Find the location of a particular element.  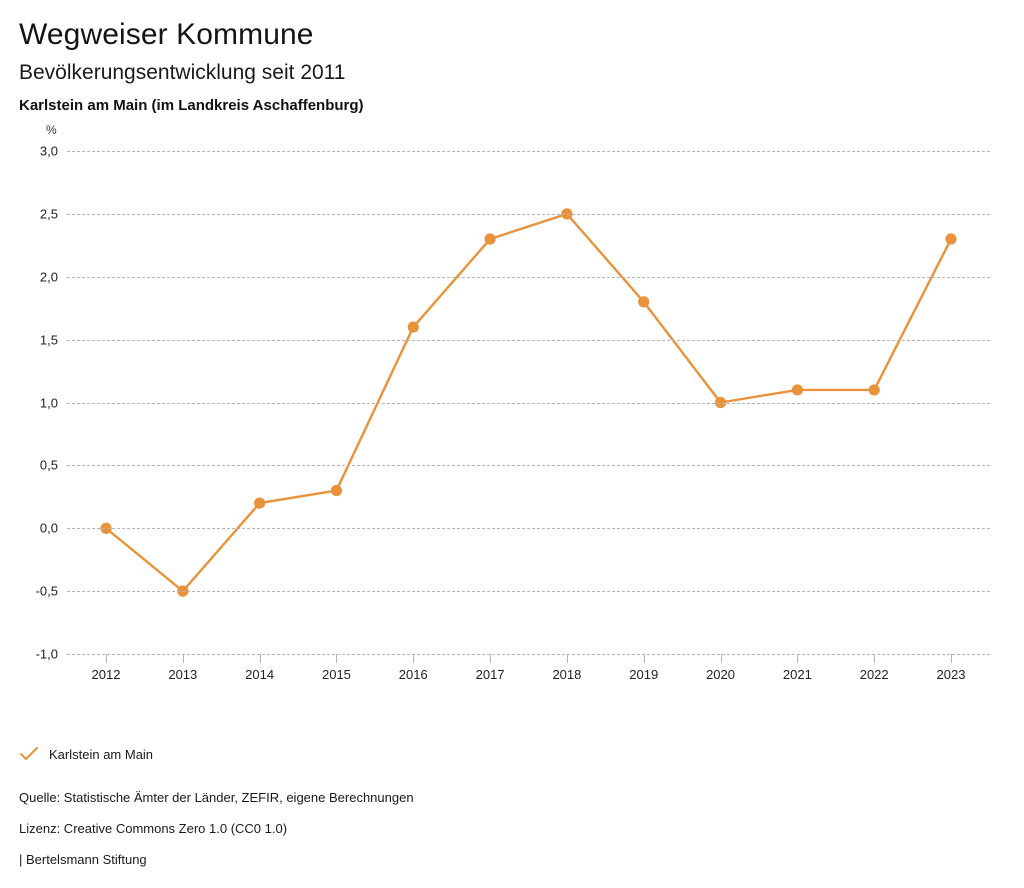

x-axis-tick-label: 2023 is located at coordinates (951, 674).